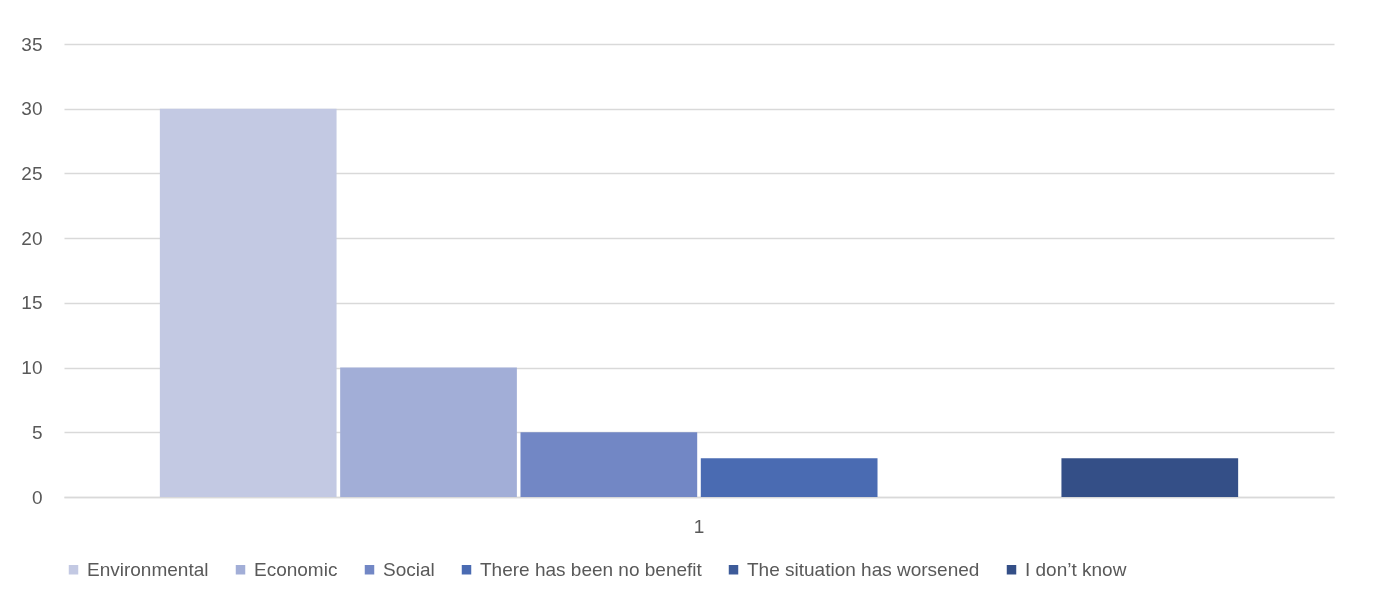 The image size is (1384, 616). I want to click on y-tick-label: 30, so click(32, 109).